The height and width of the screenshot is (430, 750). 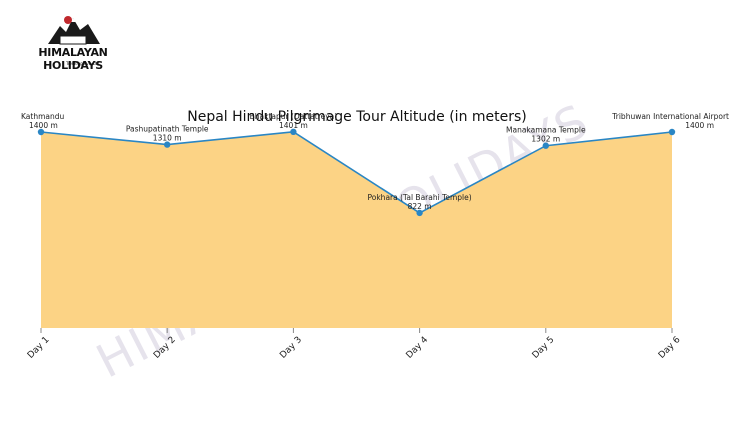 I want to click on logo-brand-name: HIMALAYAN HOLIDAYS, so click(x=73, y=59).